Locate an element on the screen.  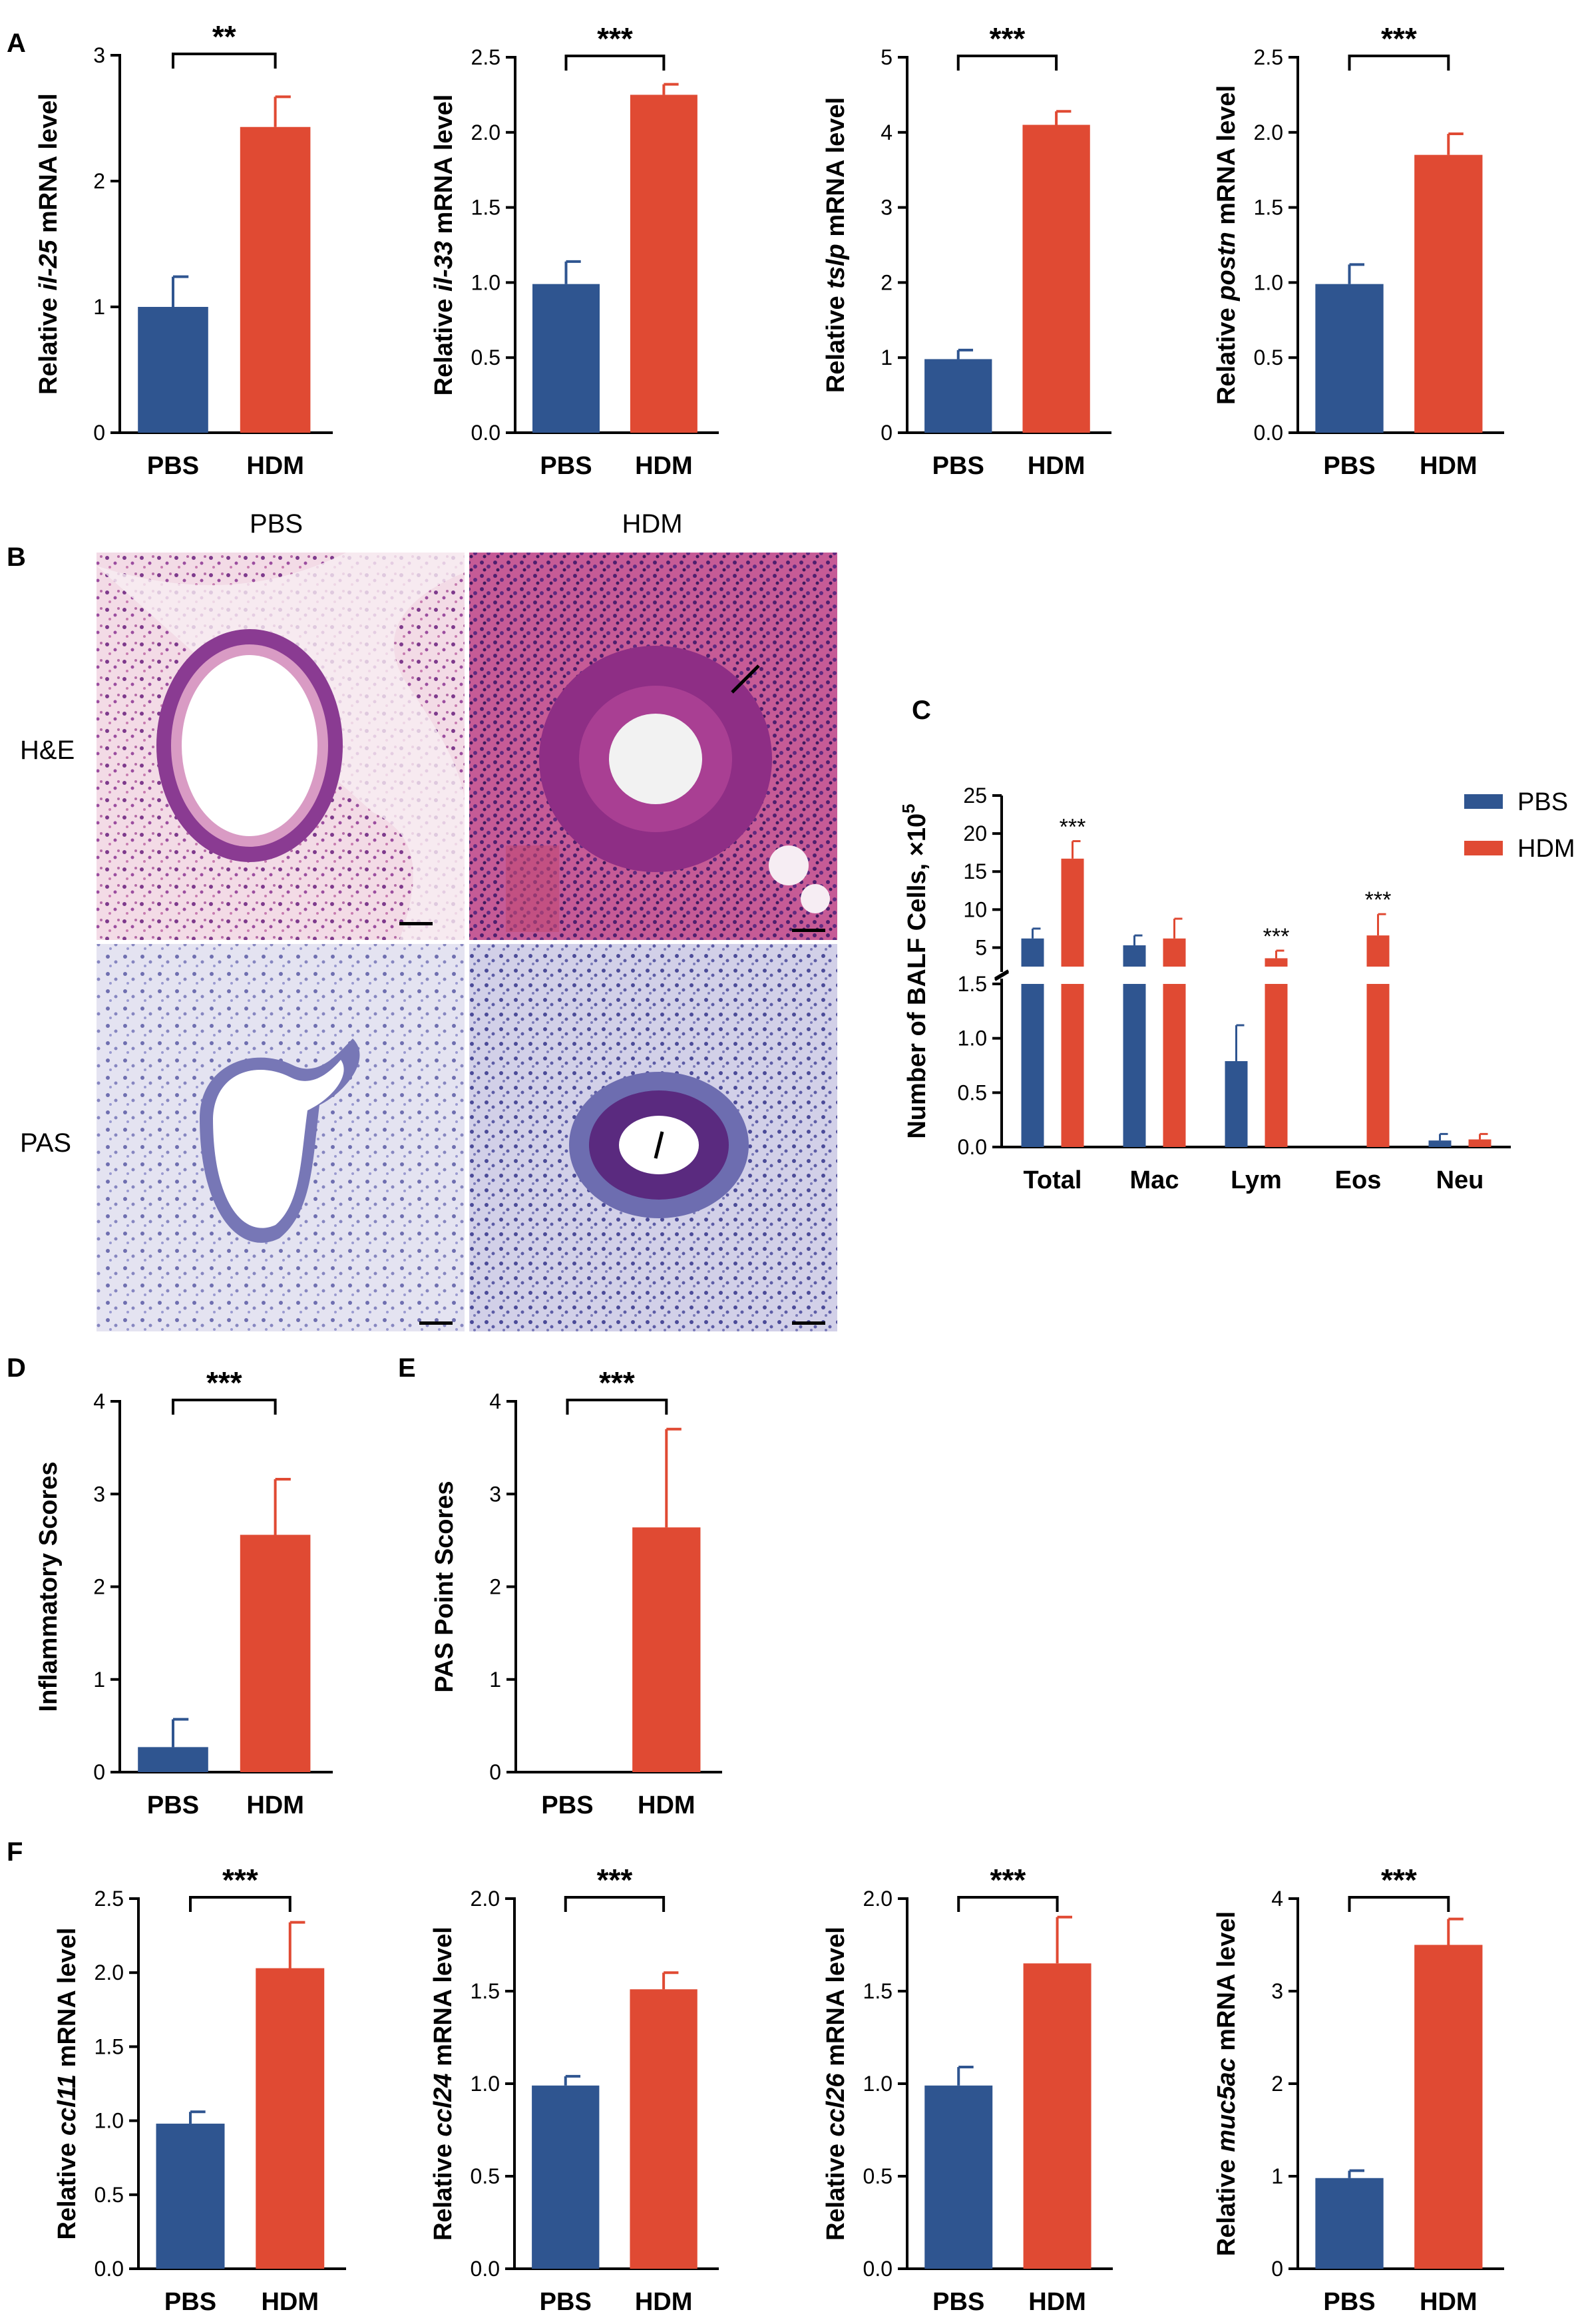
y-label-gene: ccl26 is located at coordinates (836, 2105).